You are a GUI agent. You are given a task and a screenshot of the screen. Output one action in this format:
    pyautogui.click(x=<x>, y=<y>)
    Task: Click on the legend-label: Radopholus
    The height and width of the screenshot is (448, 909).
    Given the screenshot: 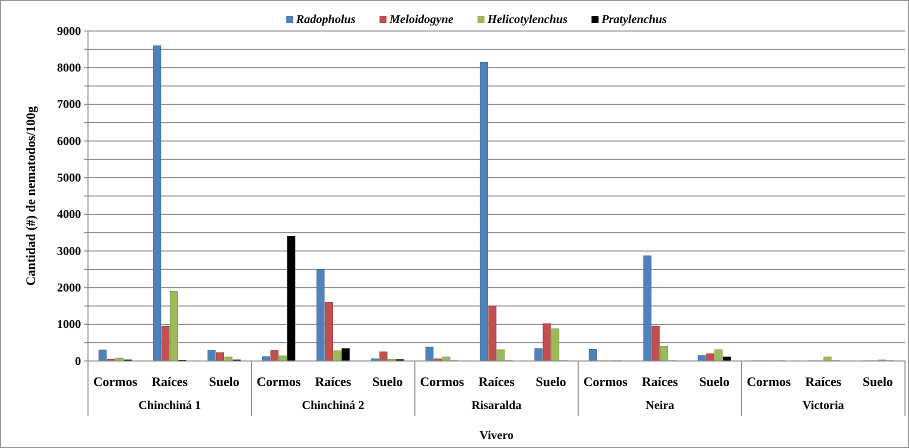 What is the action you would take?
    pyautogui.click(x=325, y=19)
    